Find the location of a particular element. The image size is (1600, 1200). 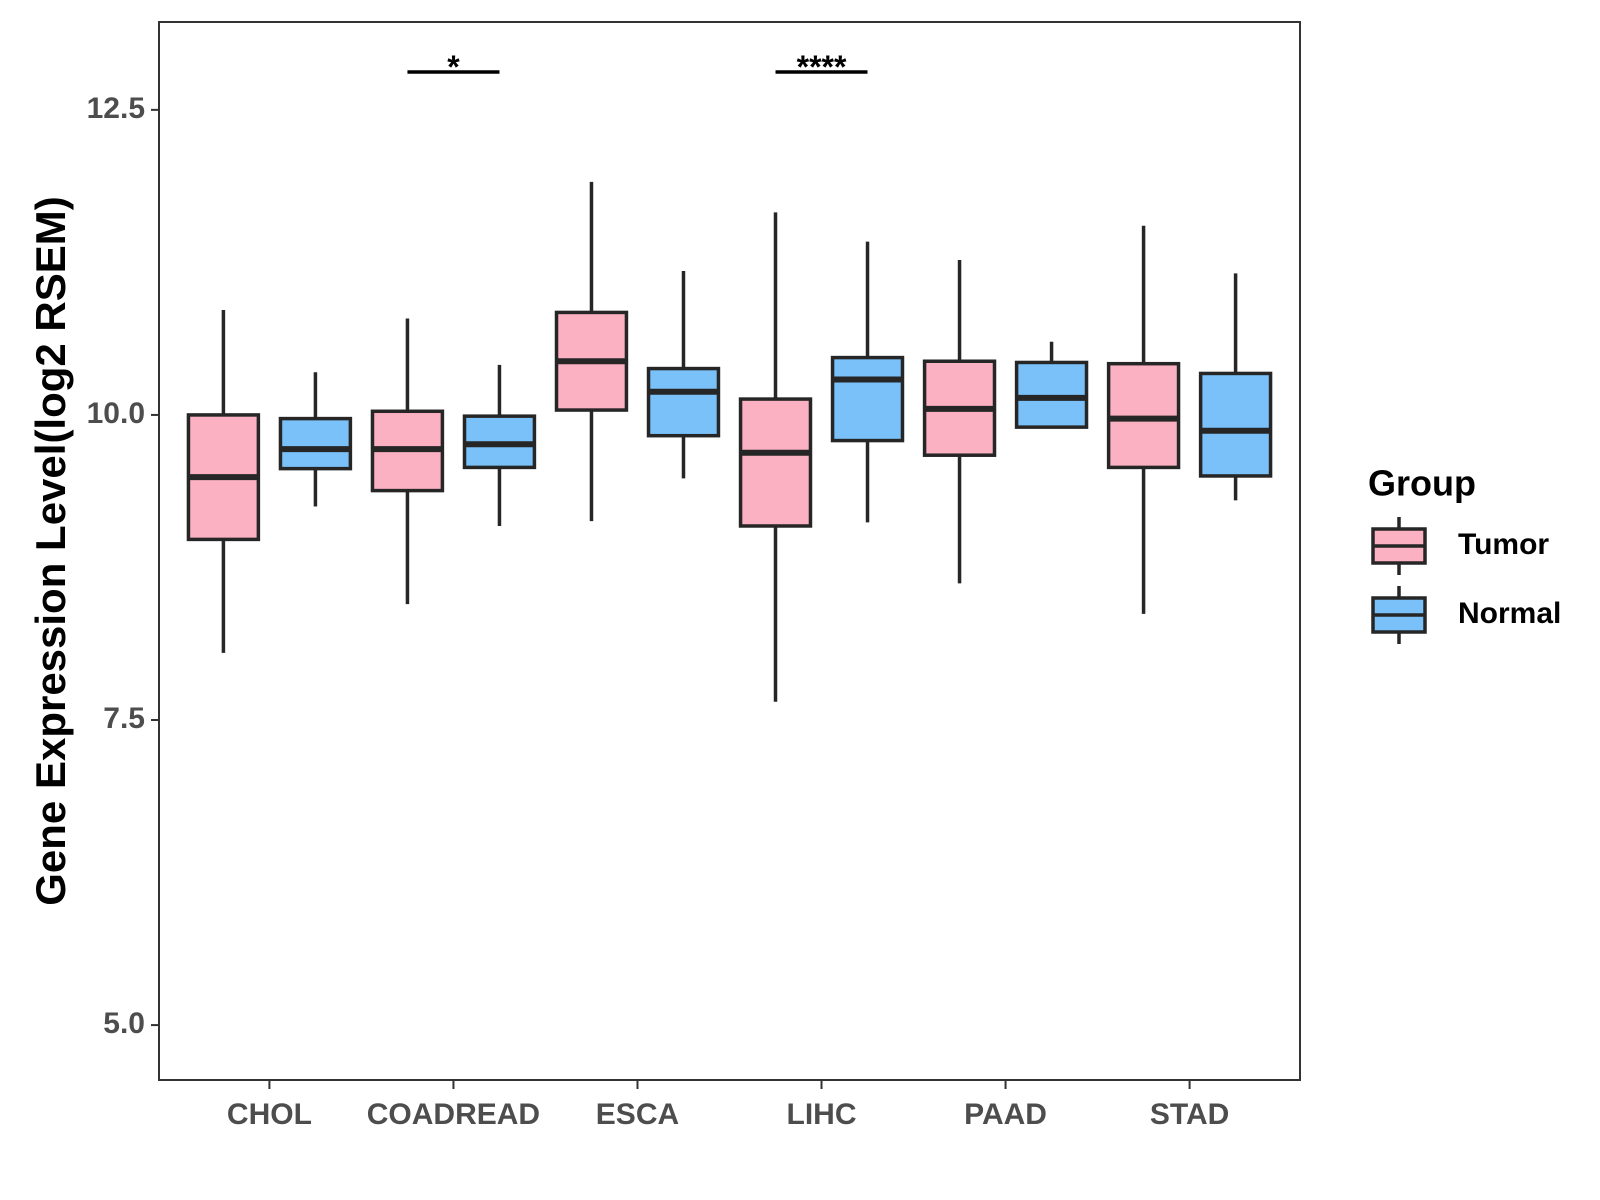

x-tick-label: CHOL is located at coordinates (269, 1114).